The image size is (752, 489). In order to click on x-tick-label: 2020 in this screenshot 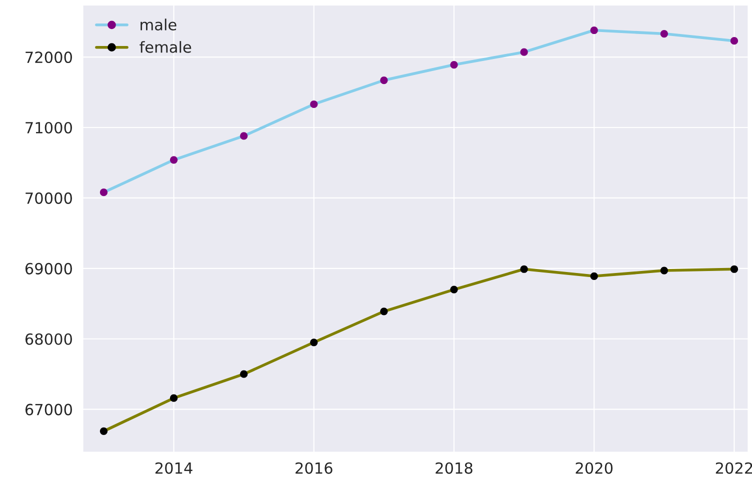, I will do `click(594, 468)`.